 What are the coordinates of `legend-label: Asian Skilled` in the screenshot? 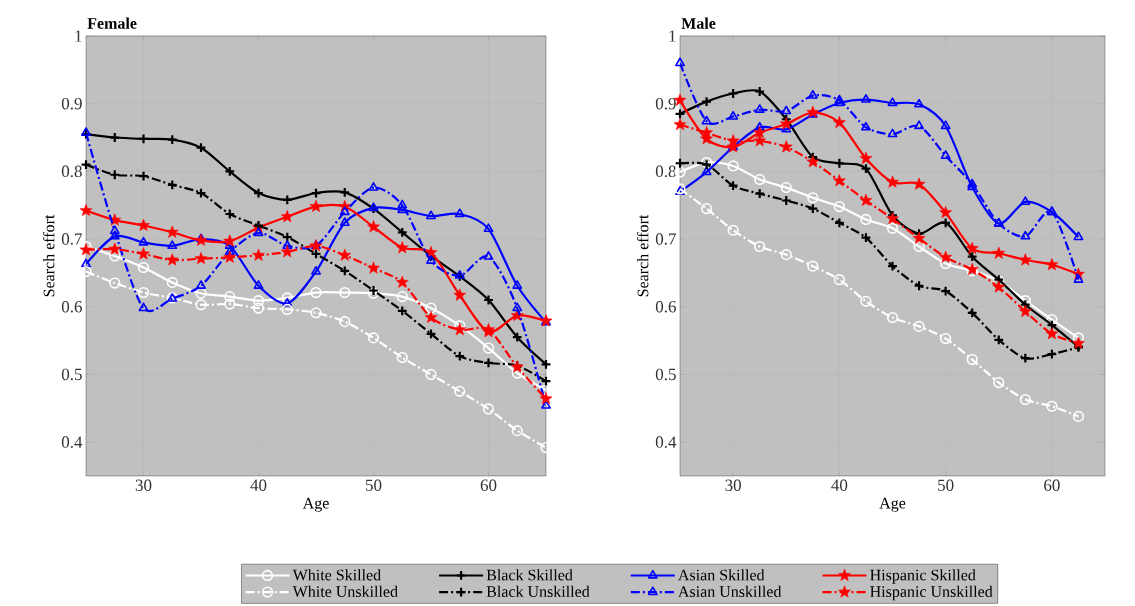 It's located at (721, 575).